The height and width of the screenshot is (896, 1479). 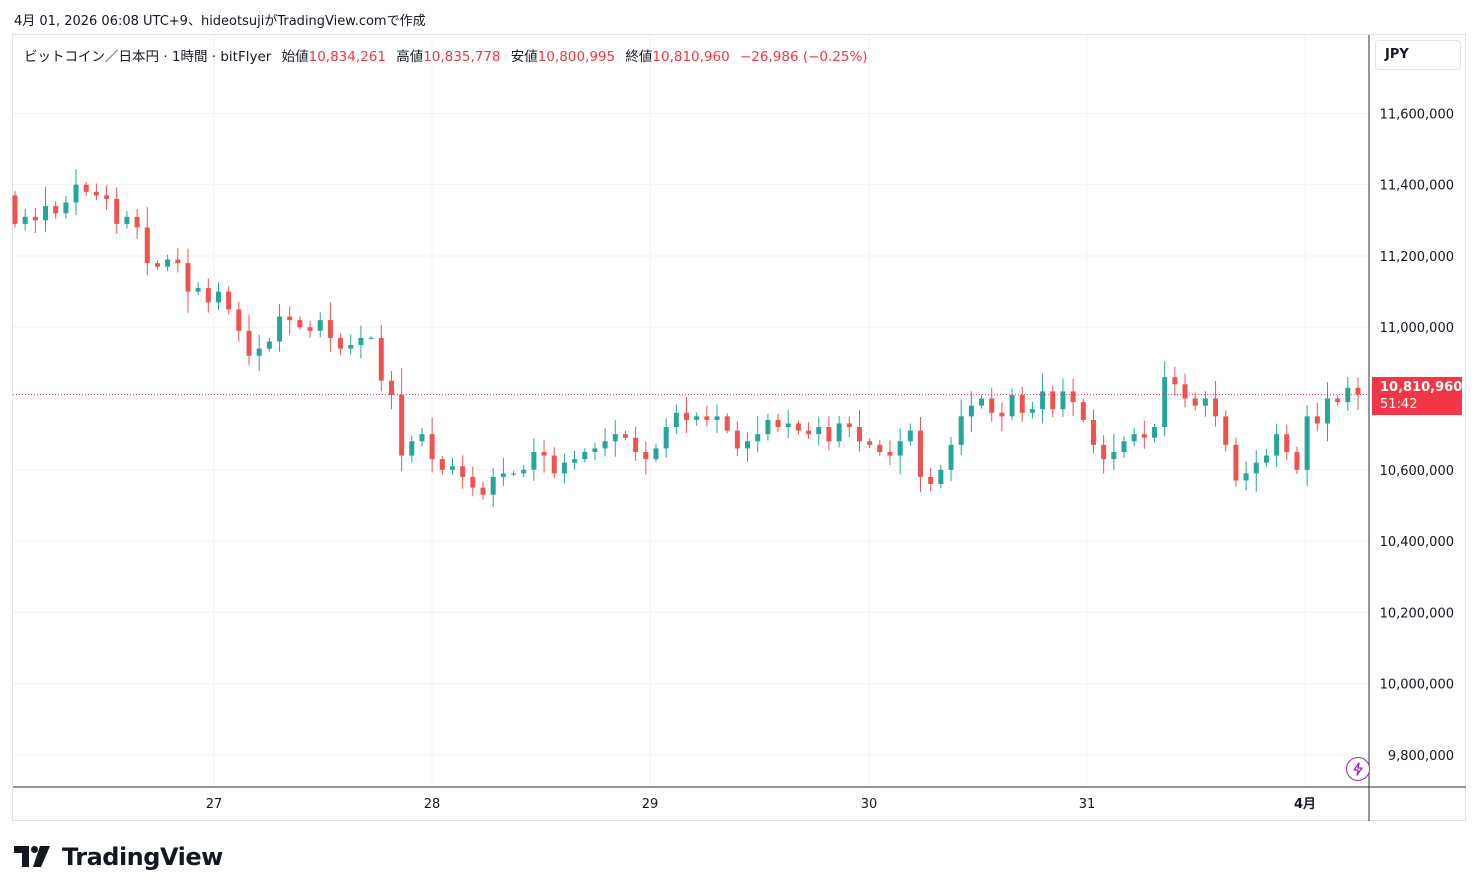 What do you see at coordinates (1421, 756) in the screenshot?
I see `y-tick-label: 9,800,000` at bounding box center [1421, 756].